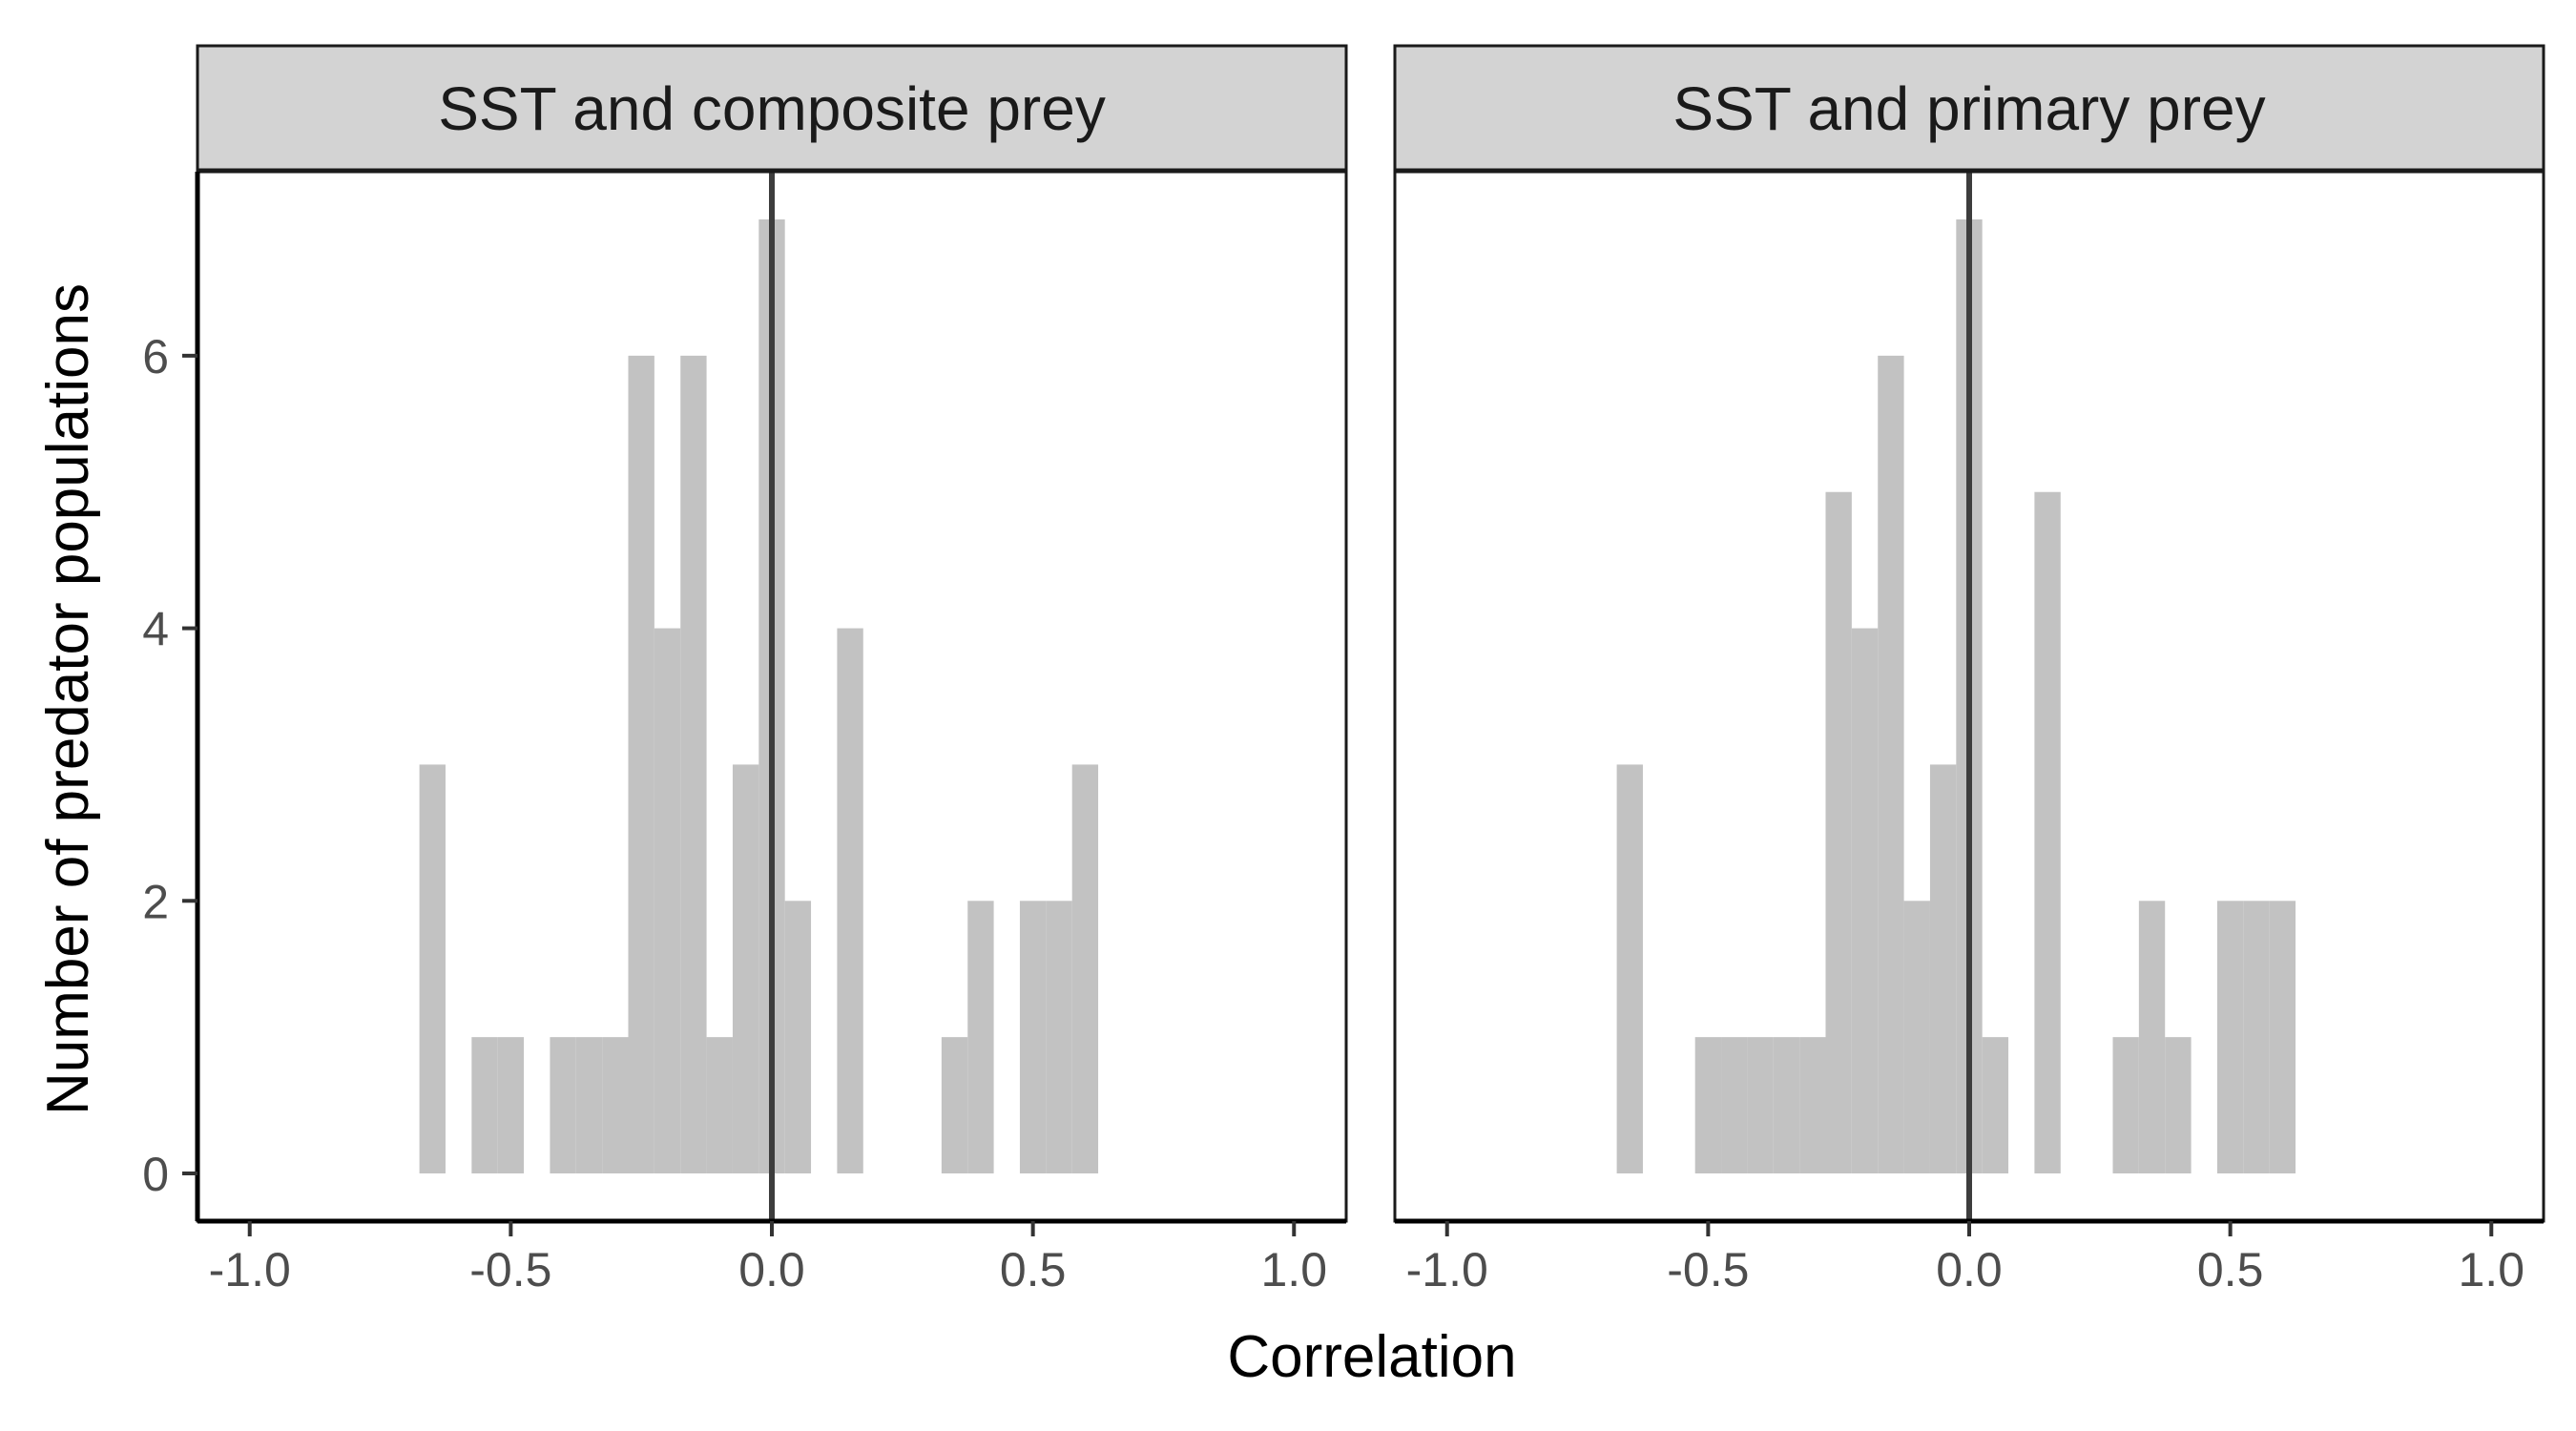 The height and width of the screenshot is (1431, 2576). Describe the element at coordinates (155, 357) in the screenshot. I see `y-tick-label: 6` at that location.